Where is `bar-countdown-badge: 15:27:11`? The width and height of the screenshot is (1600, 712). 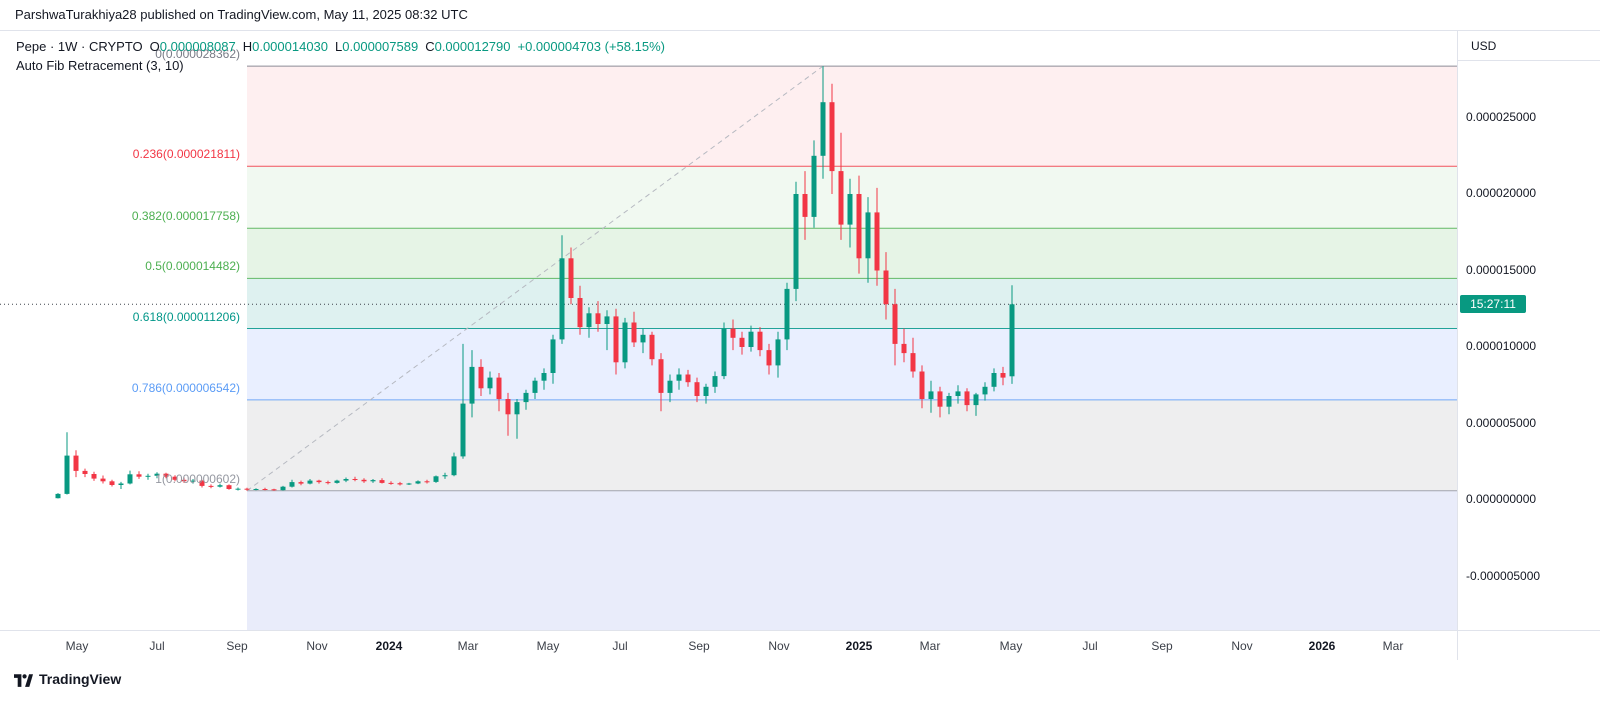 bar-countdown-badge: 15:27:11 is located at coordinates (1493, 304).